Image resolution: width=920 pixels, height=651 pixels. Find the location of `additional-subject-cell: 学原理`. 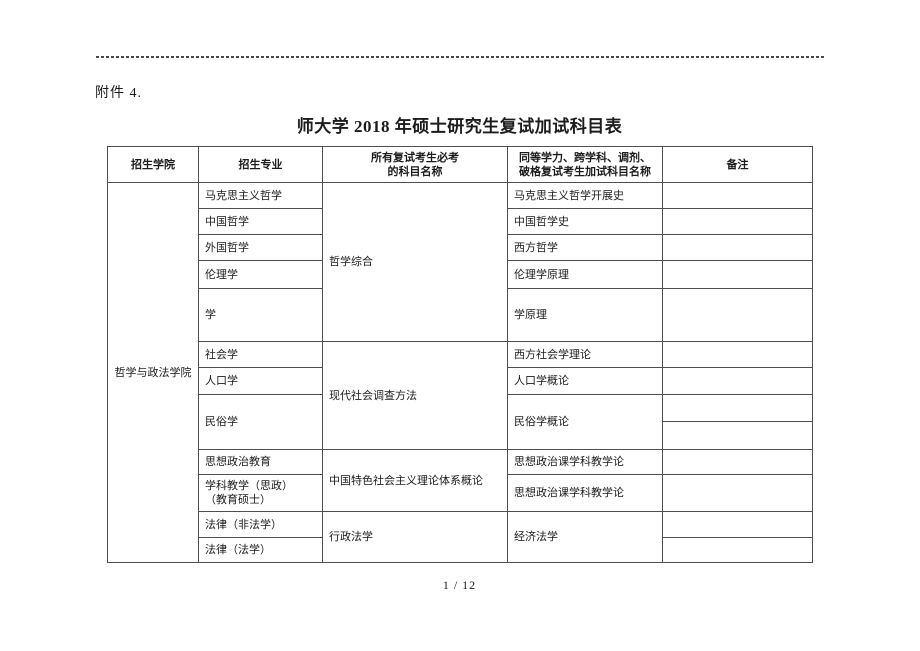

additional-subject-cell: 学原理 is located at coordinates (585, 315).